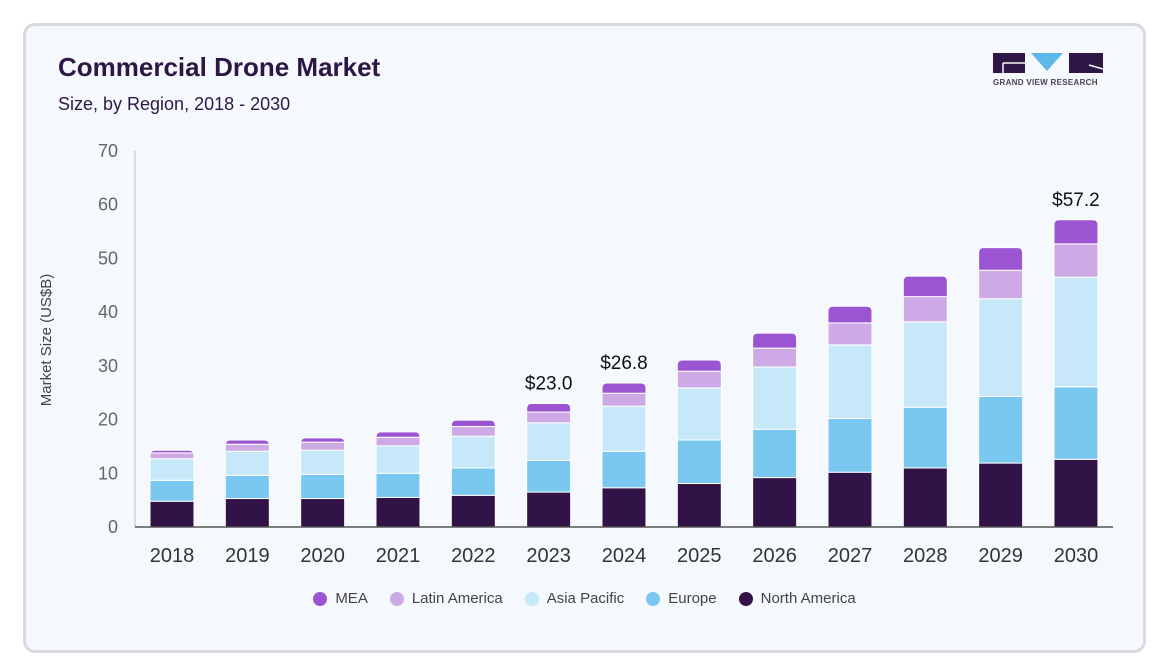  I want to click on x-tick-label: 2028, so click(925, 556).